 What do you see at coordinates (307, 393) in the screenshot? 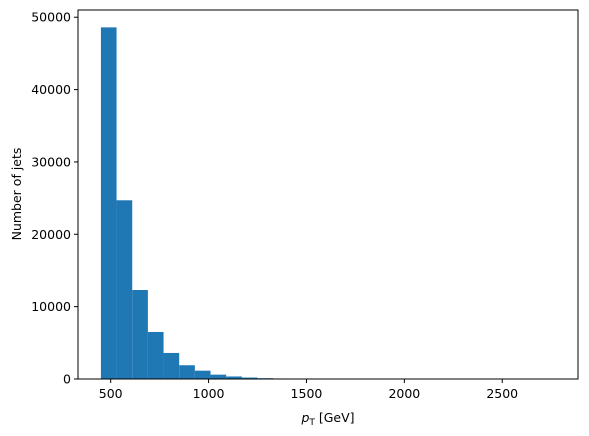
I see `x-tick-label: 1500` at bounding box center [307, 393].